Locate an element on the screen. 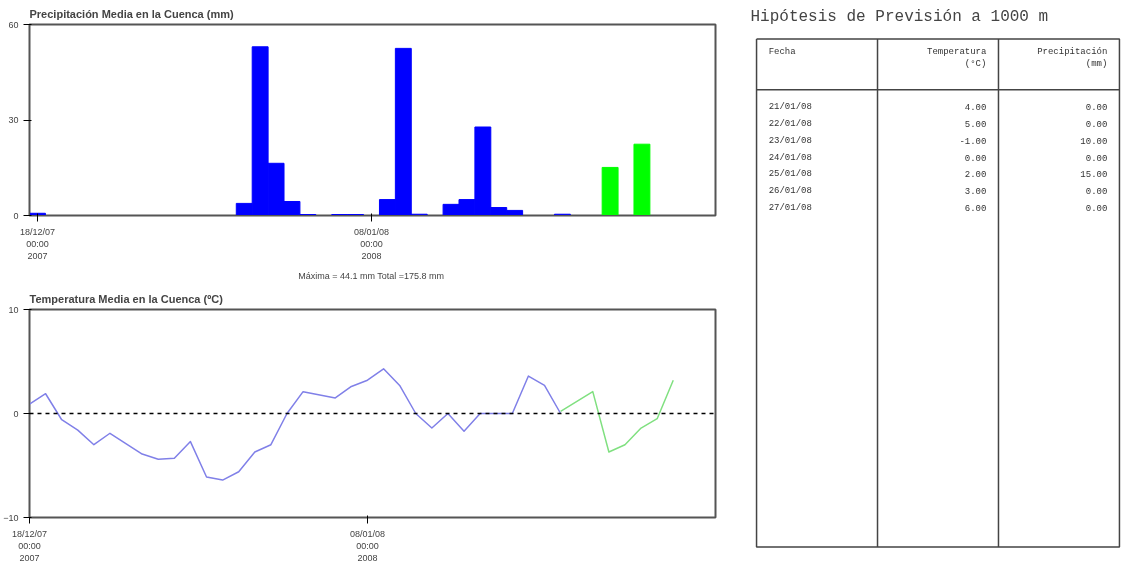 Image resolution: width=1133 pixels, height=565 pixels. data-label: 10.00 is located at coordinates (1094, 141).